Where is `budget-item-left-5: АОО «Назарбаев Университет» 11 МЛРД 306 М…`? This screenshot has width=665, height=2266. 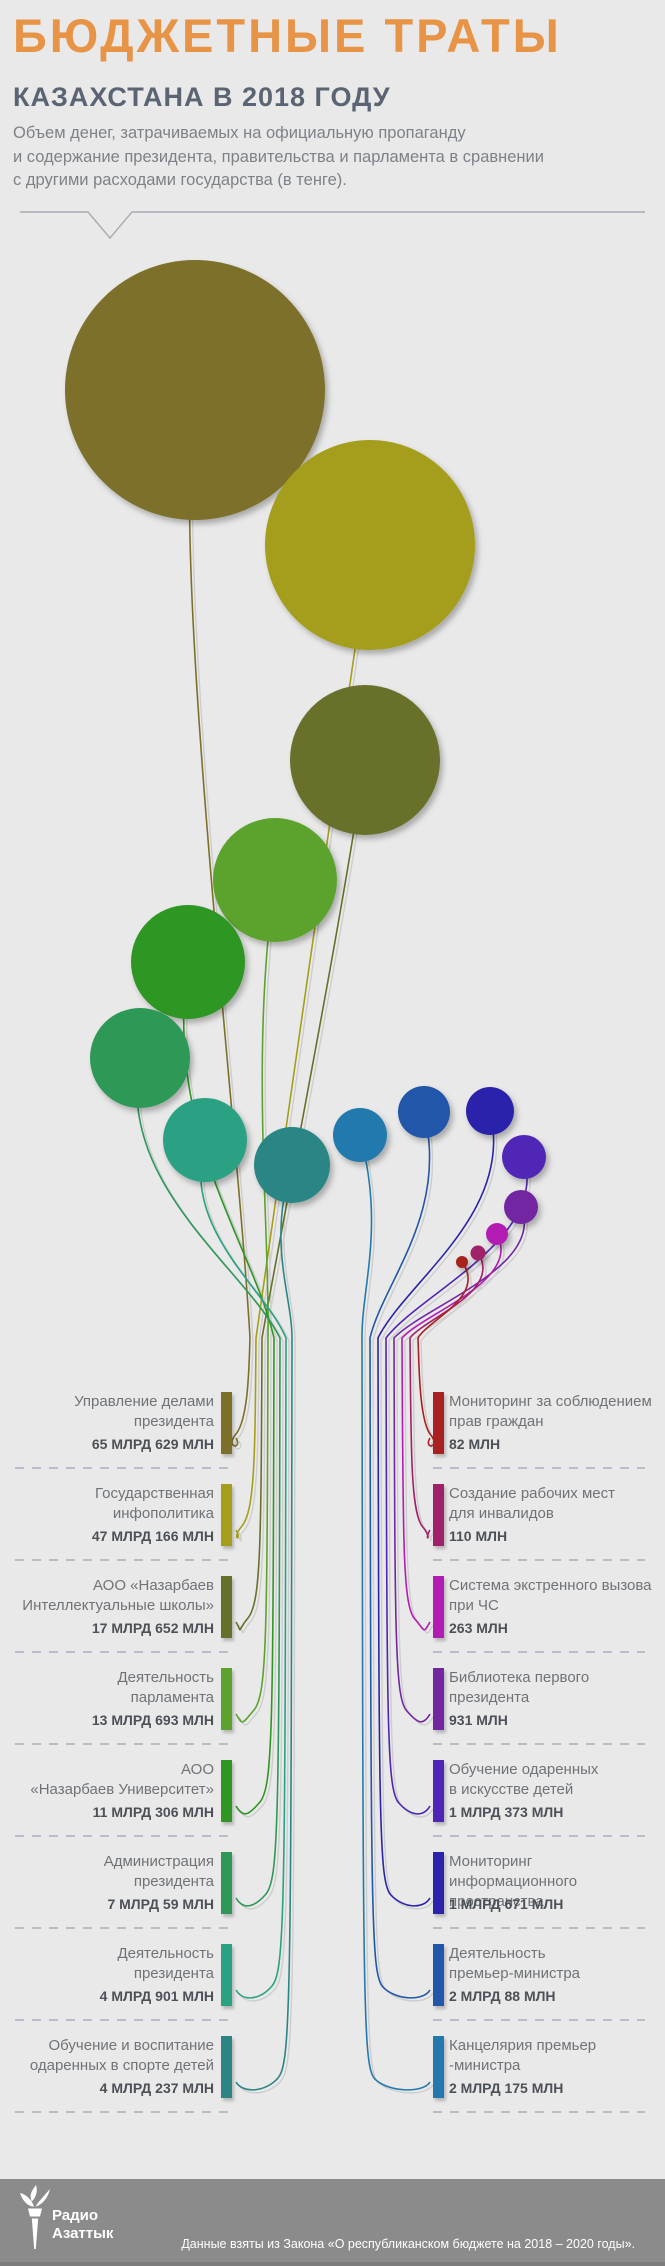
budget-item-left-5: АОО «Назарбаев Университет» 11 МЛРД 306 М… is located at coordinates (107, 1795).